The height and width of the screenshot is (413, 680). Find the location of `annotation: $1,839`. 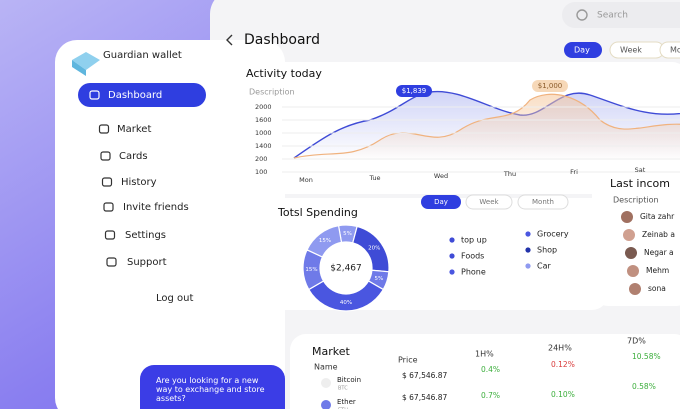

annotation: $1,839 is located at coordinates (414, 91).